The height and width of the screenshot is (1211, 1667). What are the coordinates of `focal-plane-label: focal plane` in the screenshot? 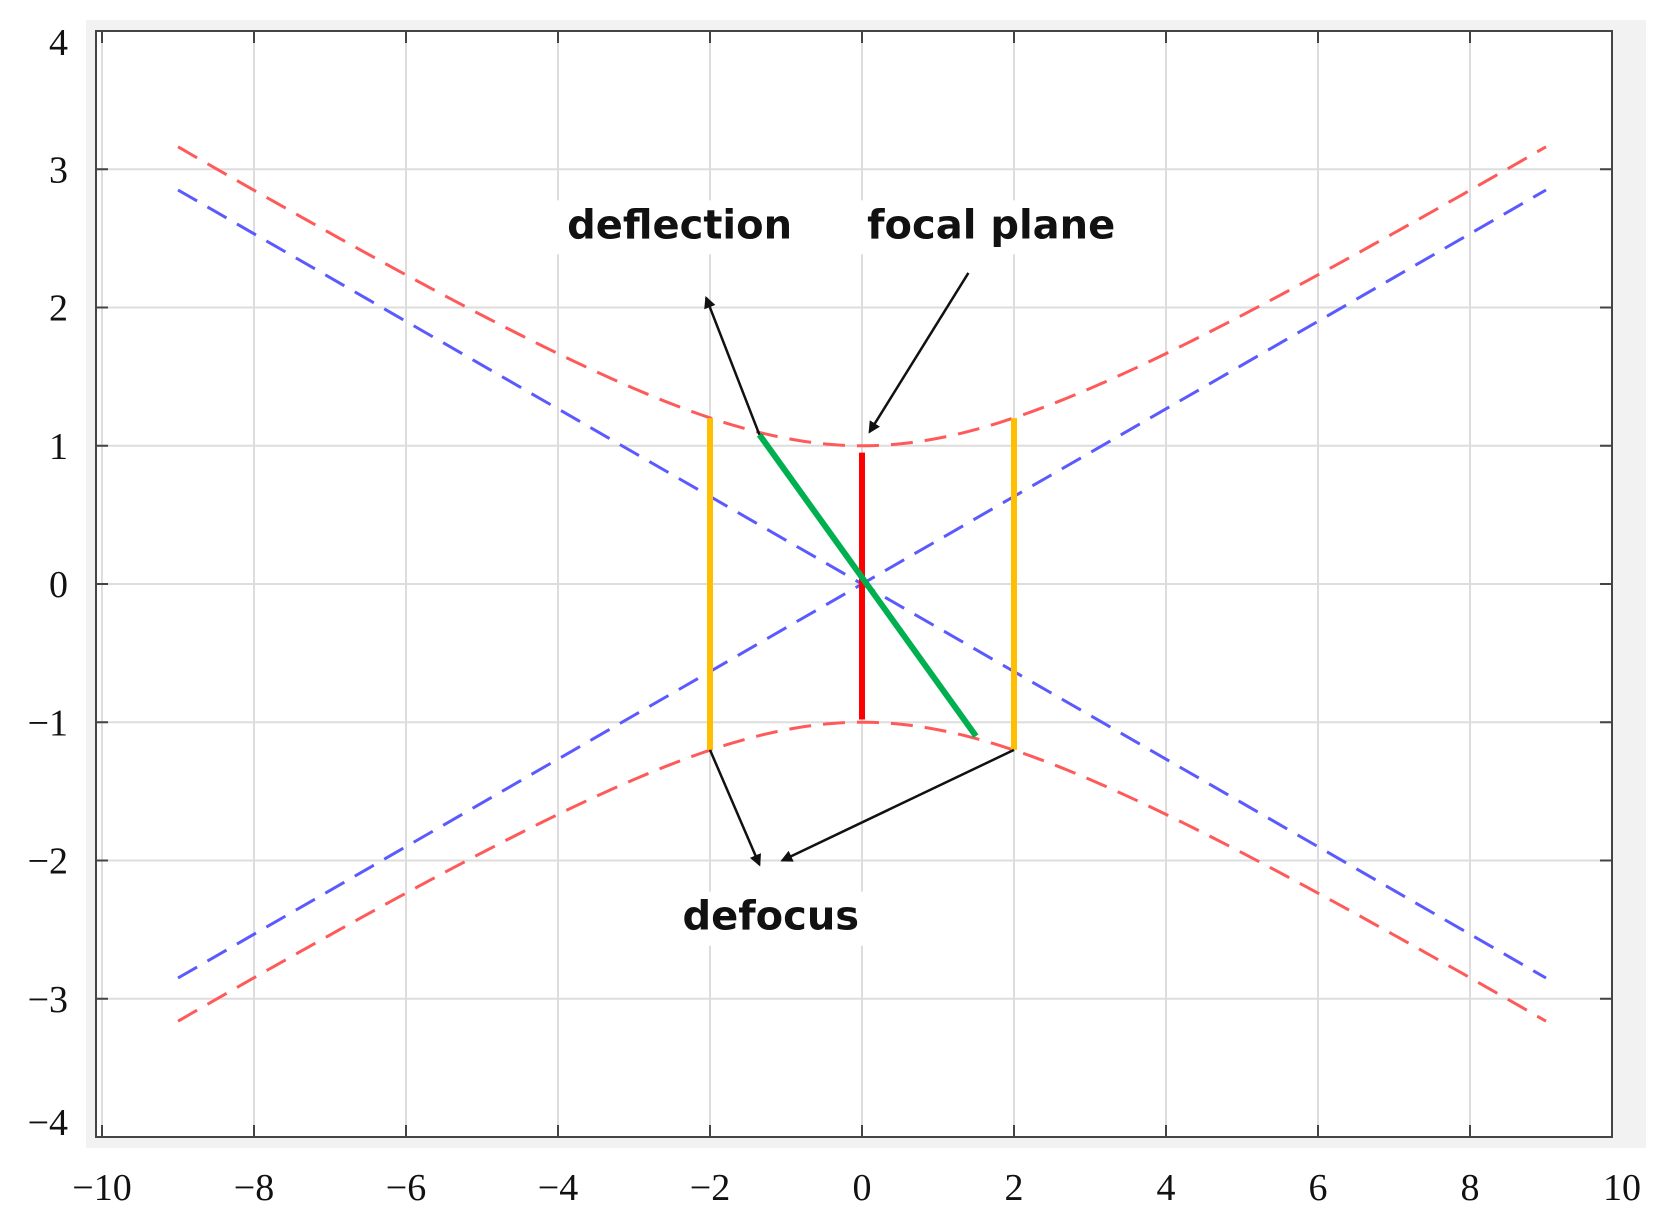 It's located at (991, 225).